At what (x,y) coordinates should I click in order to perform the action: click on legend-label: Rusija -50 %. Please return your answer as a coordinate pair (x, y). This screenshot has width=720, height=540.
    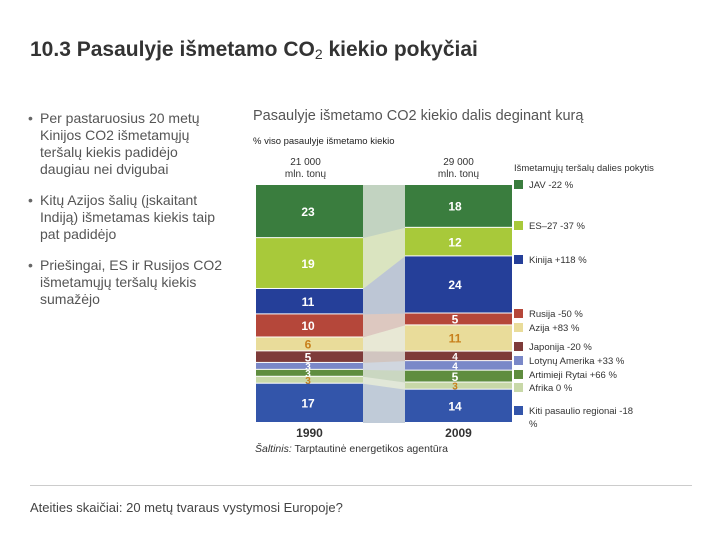
    Looking at the image, I should click on (556, 314).